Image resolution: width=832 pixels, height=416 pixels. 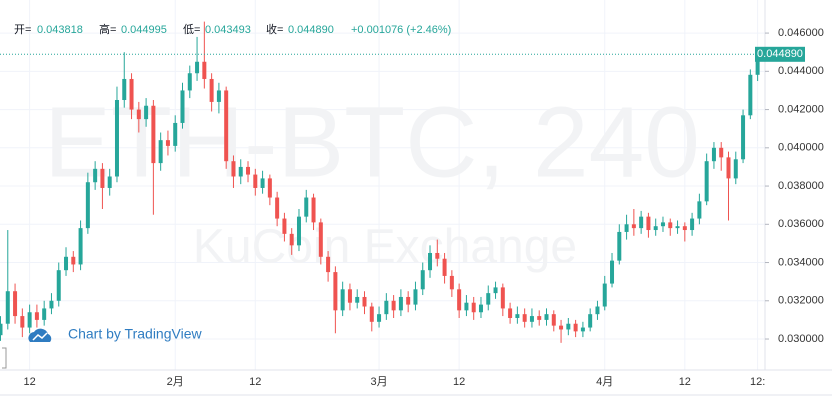 I want to click on last-price-label: 0.044890, so click(x=780, y=54).